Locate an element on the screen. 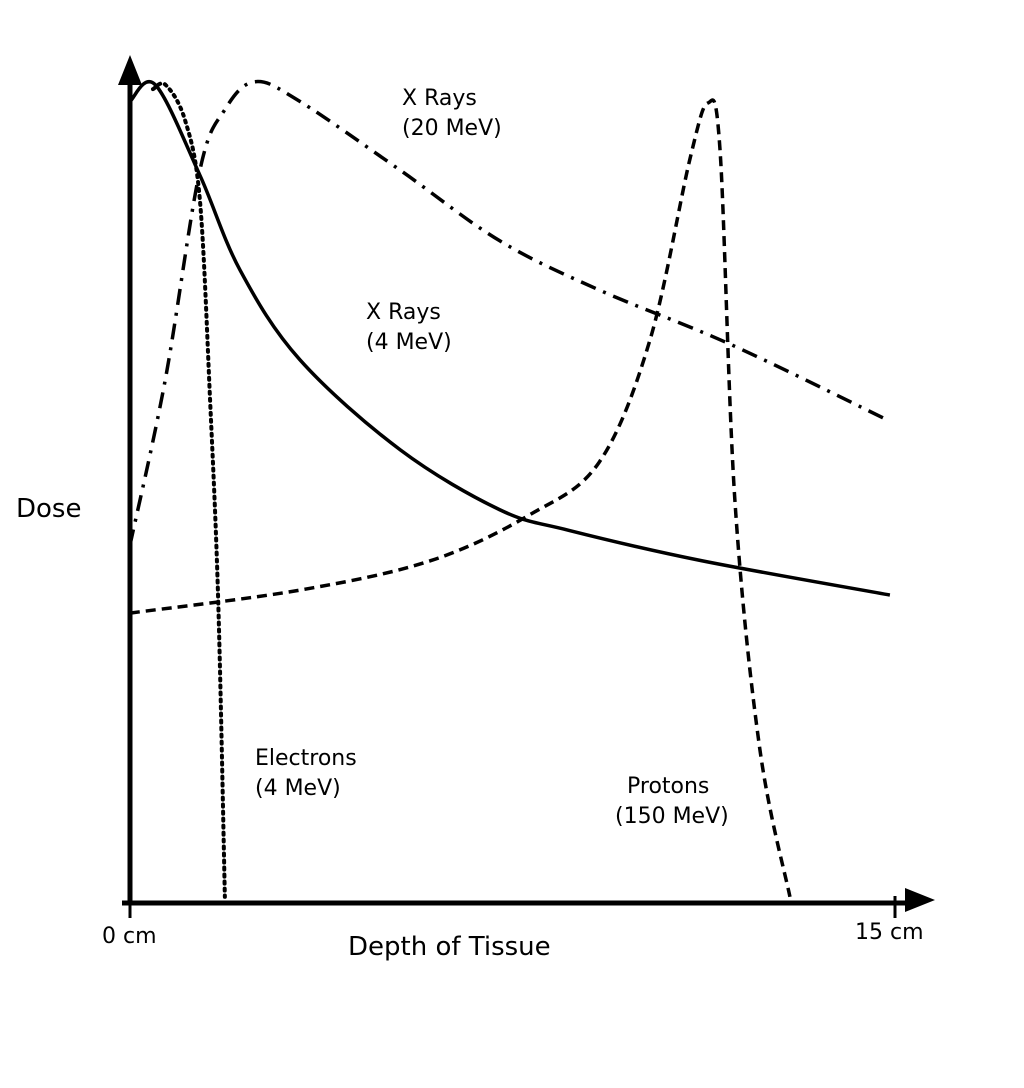 This screenshot has width=1024, height=1088. series-line-electrons-4-mev is located at coordinates (188, 490).